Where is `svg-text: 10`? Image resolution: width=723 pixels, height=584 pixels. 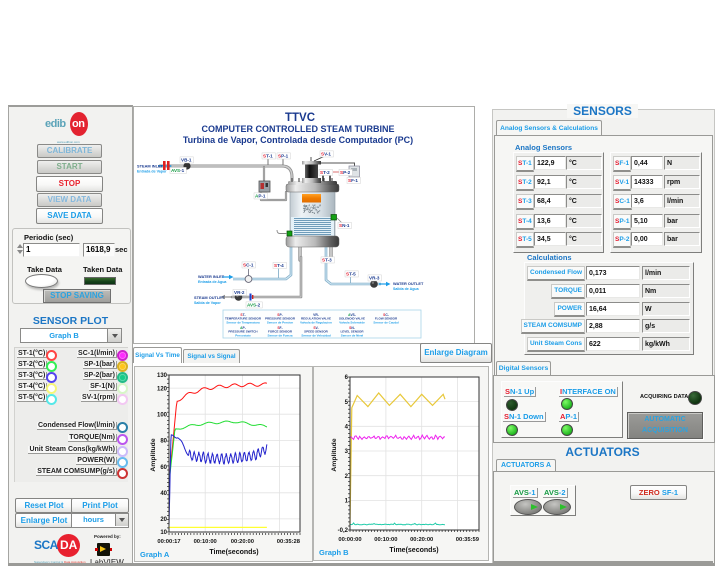
svg-text: 10 is located at coordinates (163, 533).